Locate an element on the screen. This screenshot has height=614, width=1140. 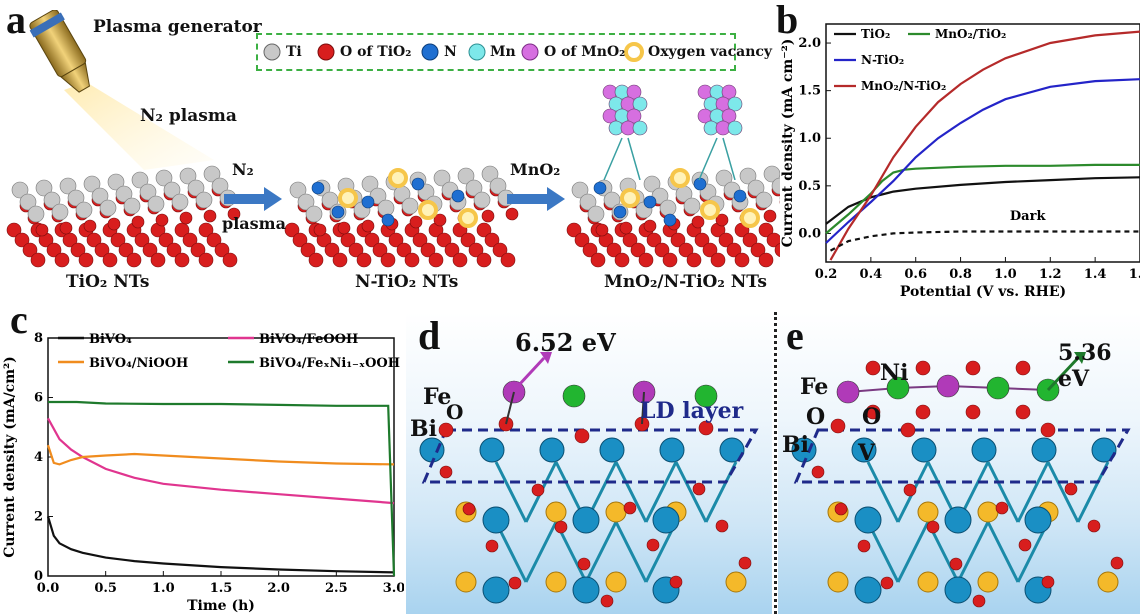
x-tick-label: 1.6 is located at coordinates (1134, 274).